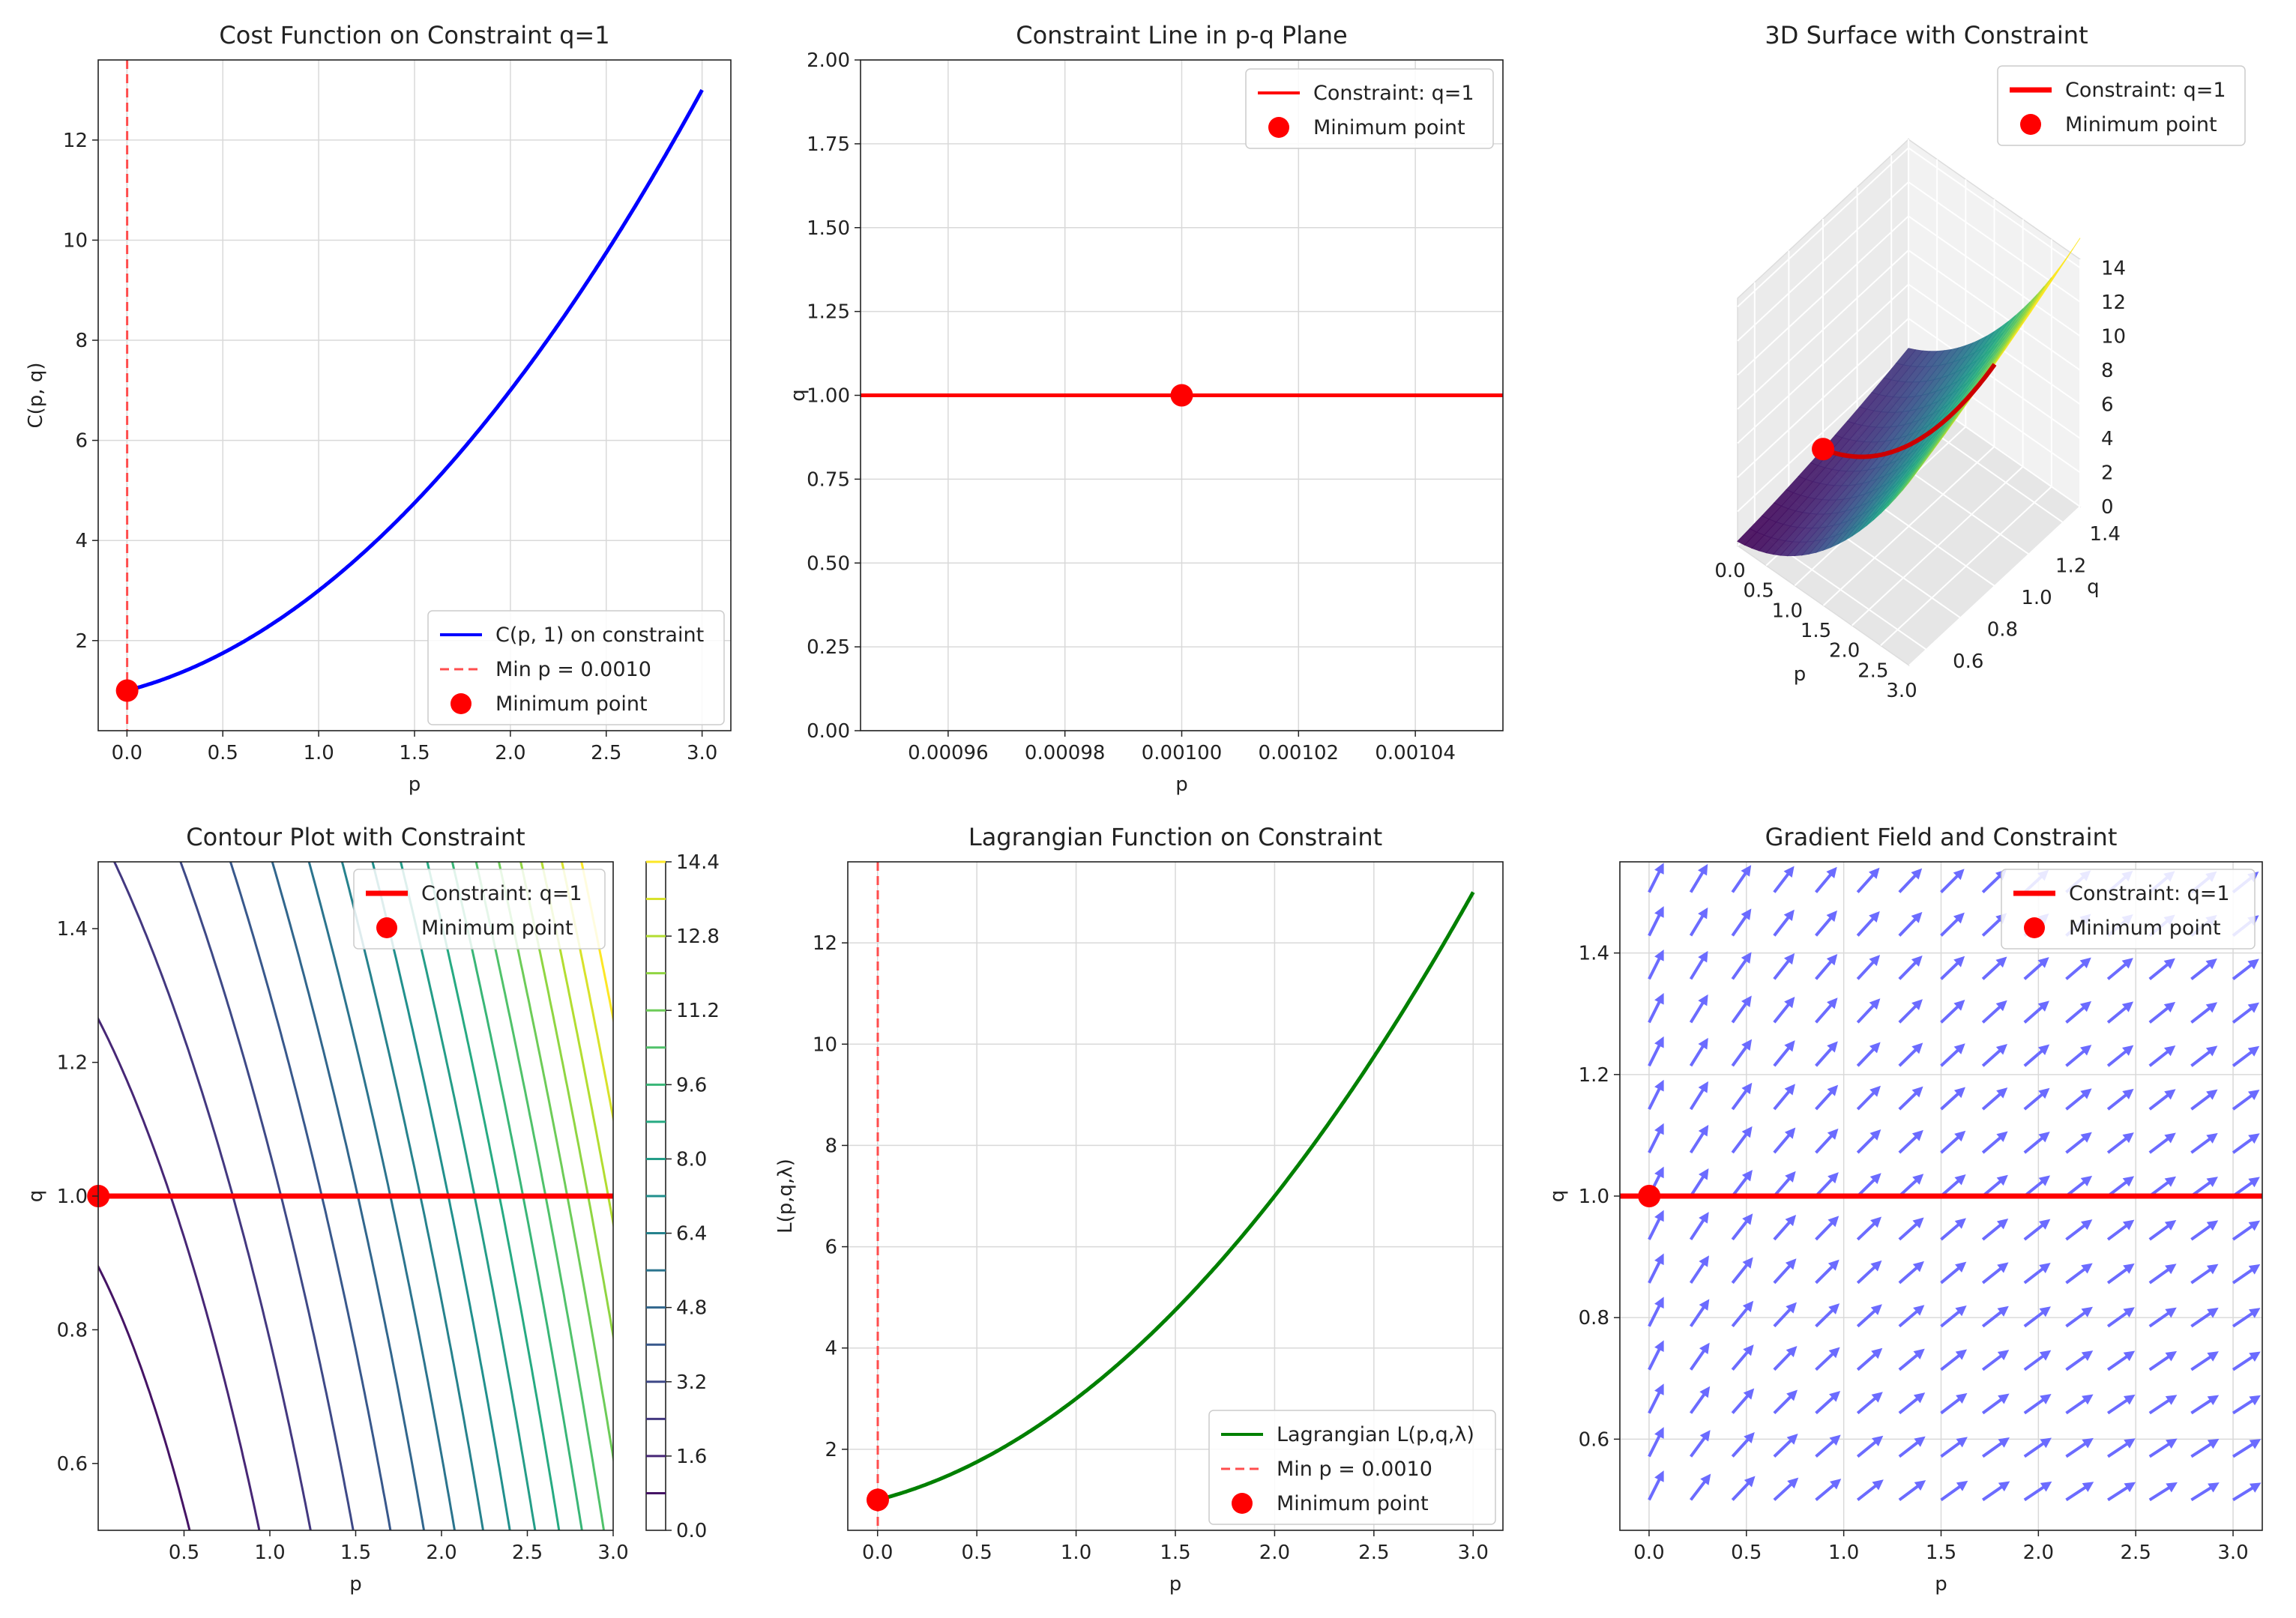 The width and height of the screenshot is (2296, 1618). Describe the element at coordinates (1594, 1197) in the screenshot. I see `y-tick-label: 1.0` at that location.